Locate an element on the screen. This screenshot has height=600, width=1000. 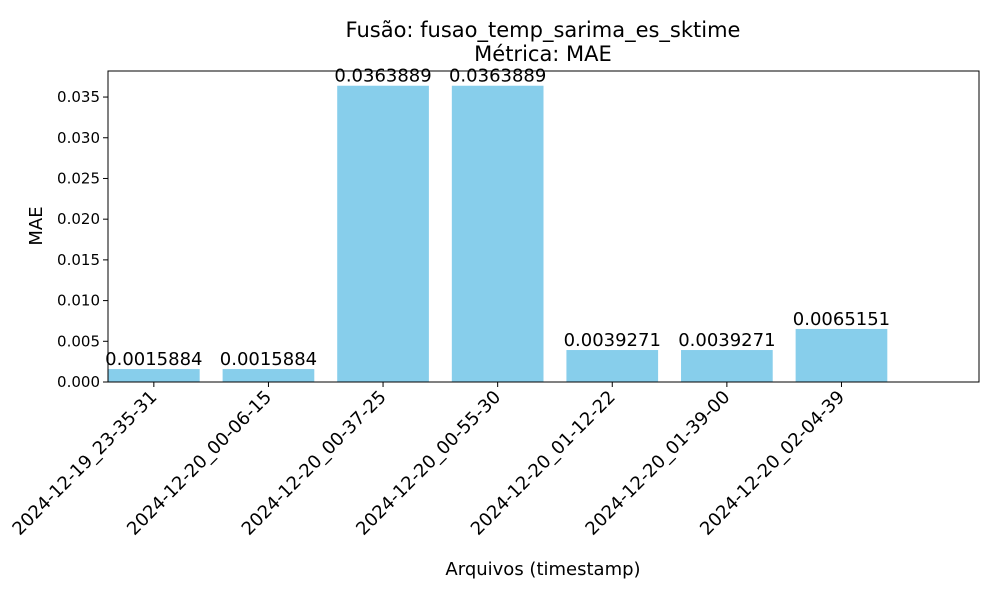
y-tick-label-6: 0.025 is located at coordinates (78, 178).